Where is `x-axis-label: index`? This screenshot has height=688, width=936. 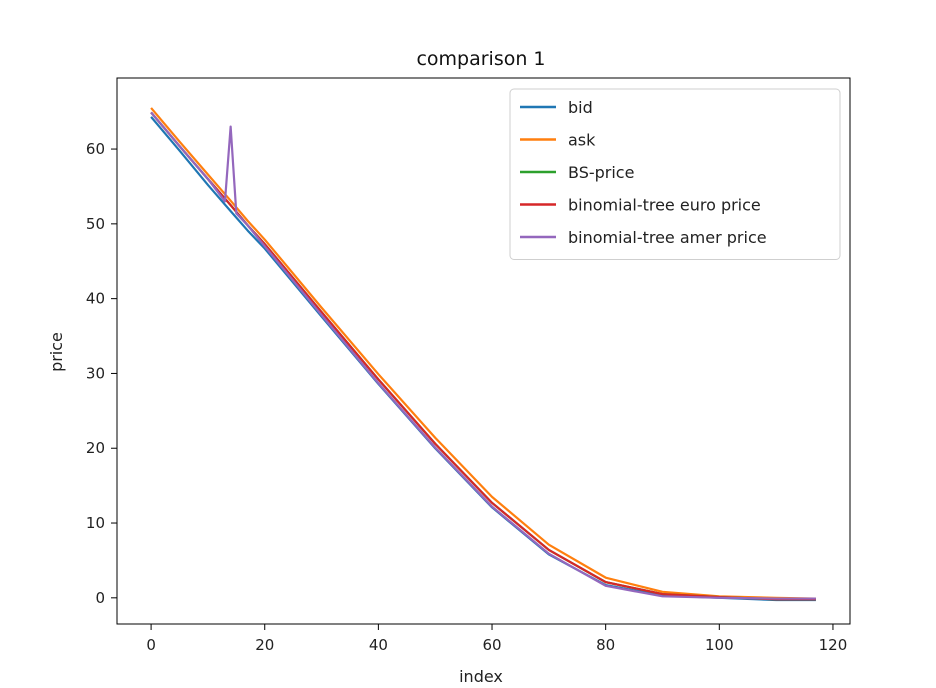 x-axis-label: index is located at coordinates (481, 676).